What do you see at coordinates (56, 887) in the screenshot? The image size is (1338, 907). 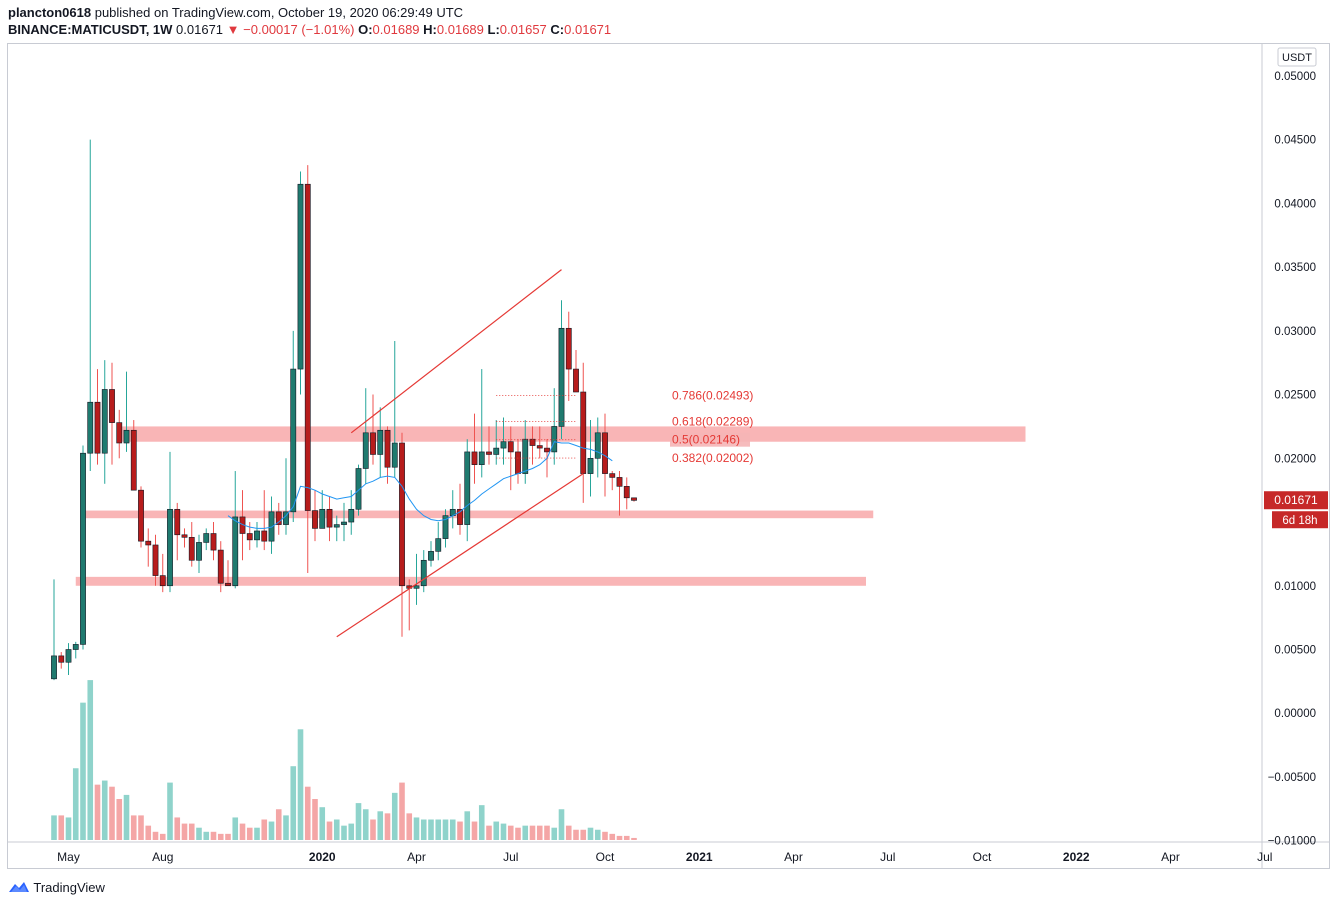 I see `tradingview-logo: TradingView` at bounding box center [56, 887].